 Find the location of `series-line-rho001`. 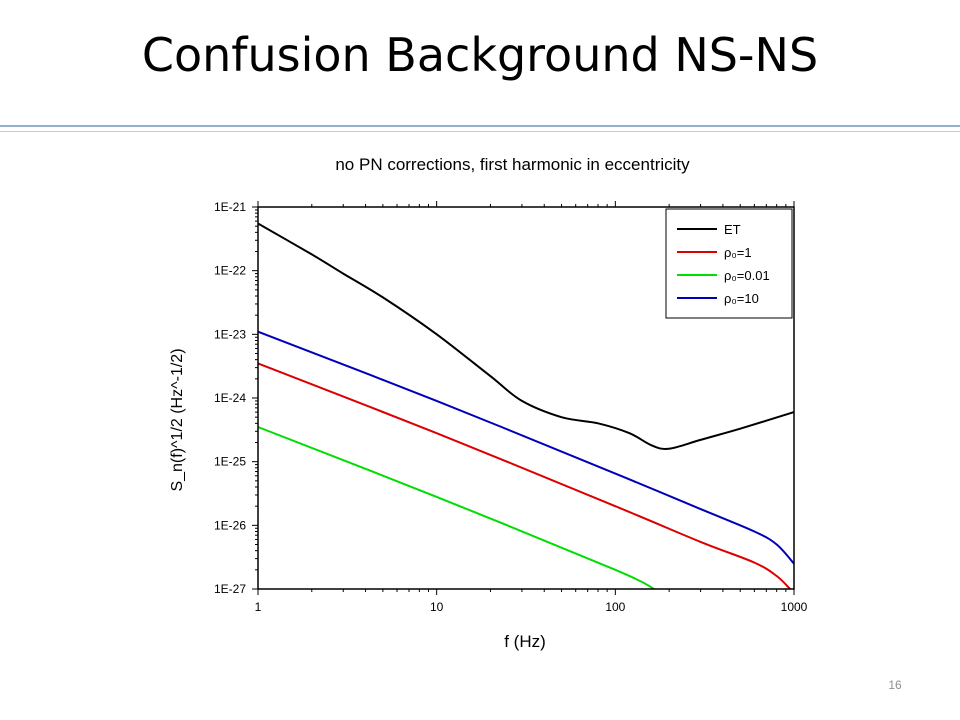

series-line-rho001 is located at coordinates (456, 508).